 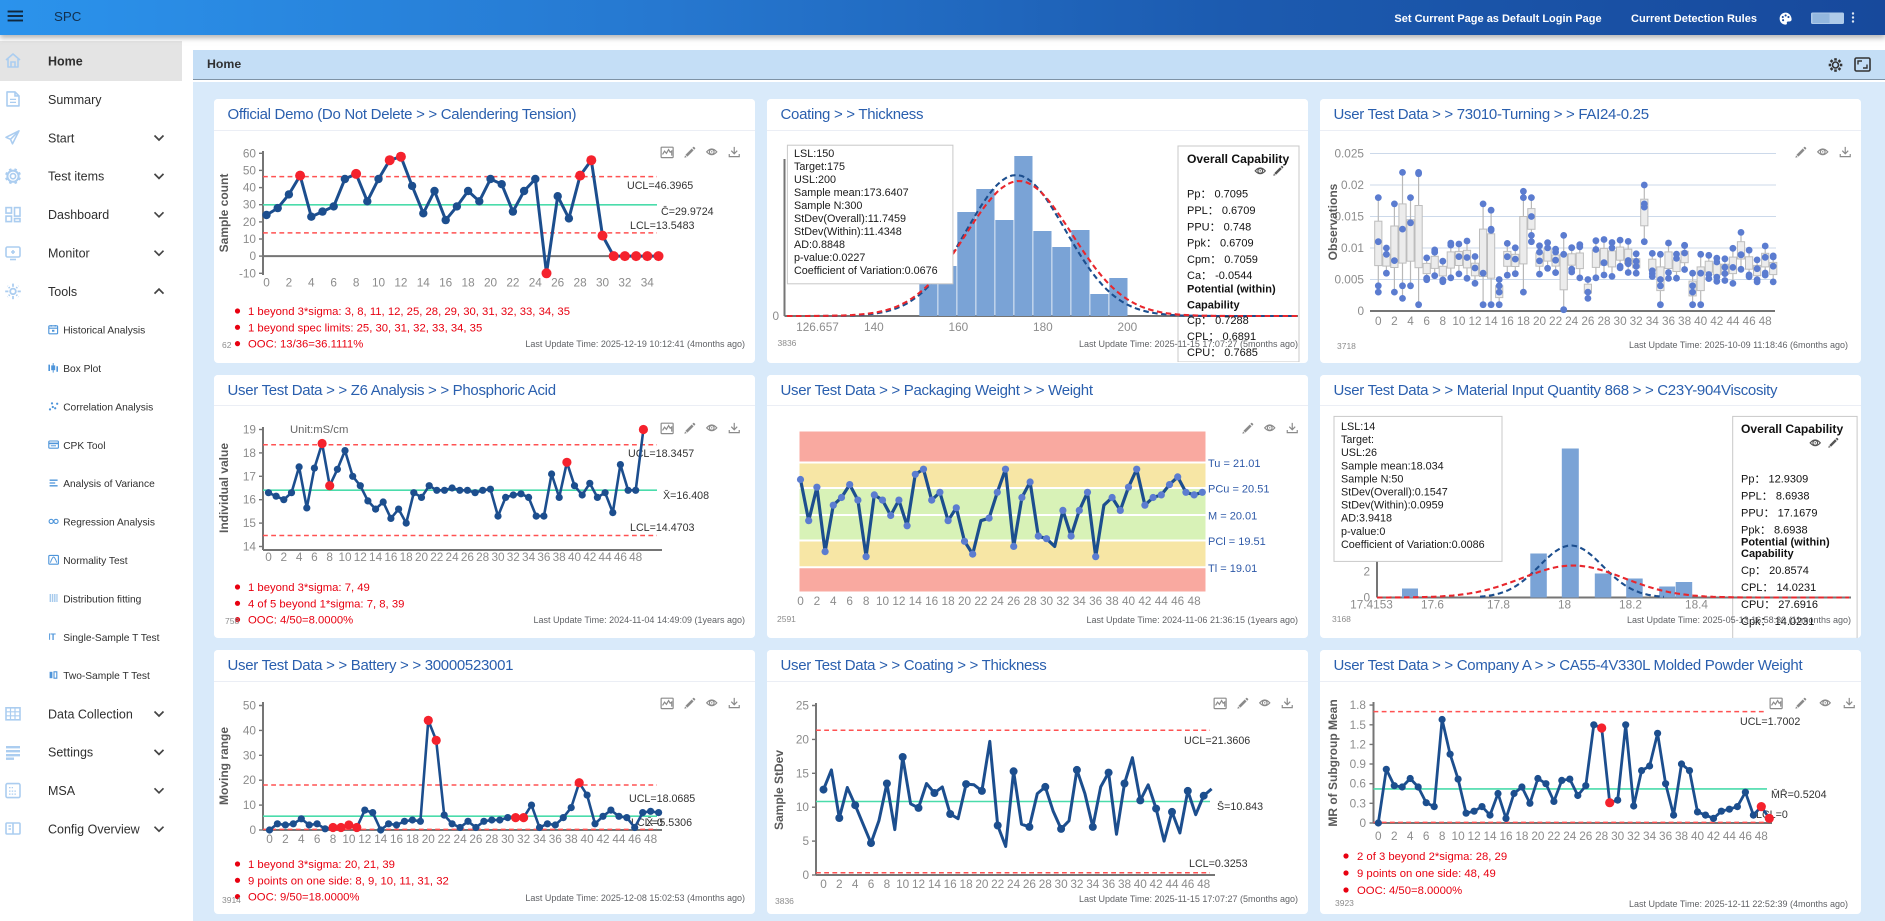 I want to click on svg-text: Overall Capability, so click(x=1238, y=159).